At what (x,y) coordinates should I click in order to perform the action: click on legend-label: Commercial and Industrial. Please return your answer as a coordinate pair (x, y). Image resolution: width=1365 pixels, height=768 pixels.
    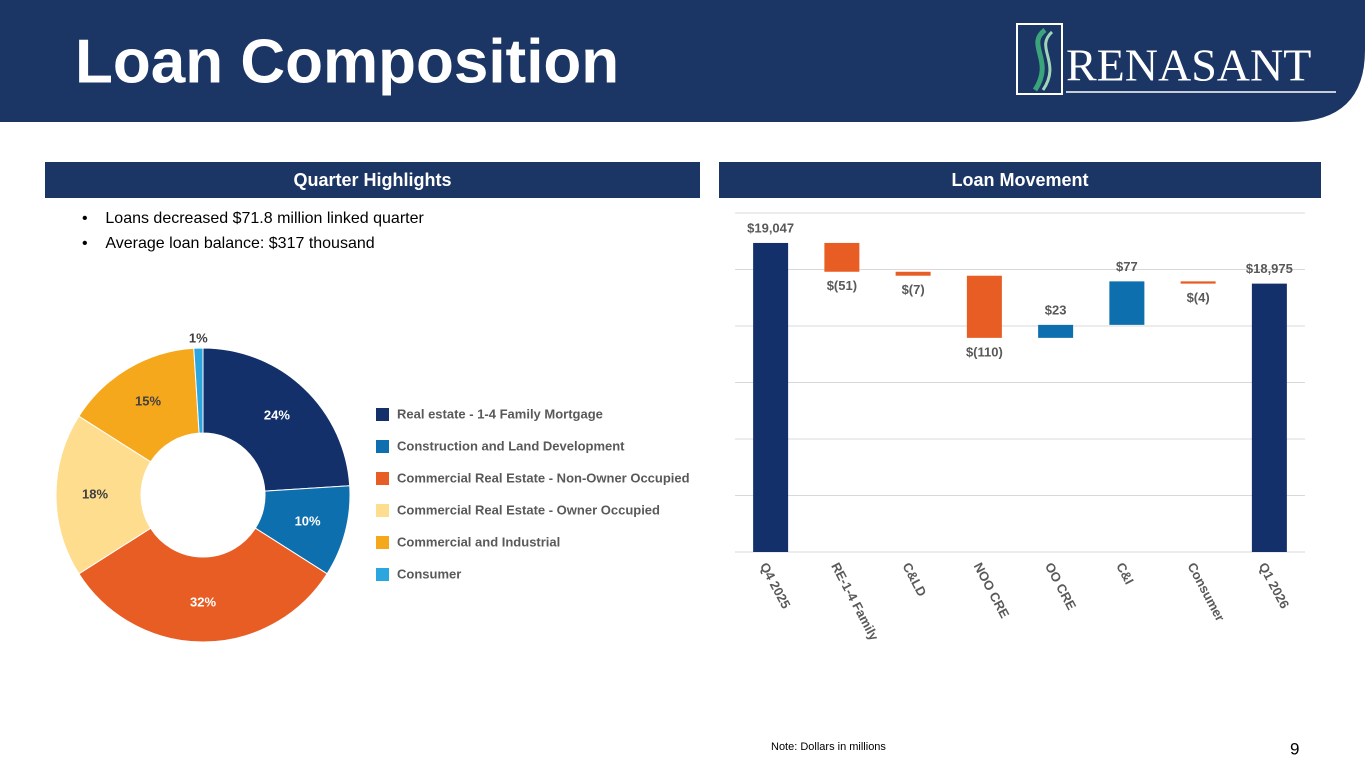
    Looking at the image, I should click on (478, 541).